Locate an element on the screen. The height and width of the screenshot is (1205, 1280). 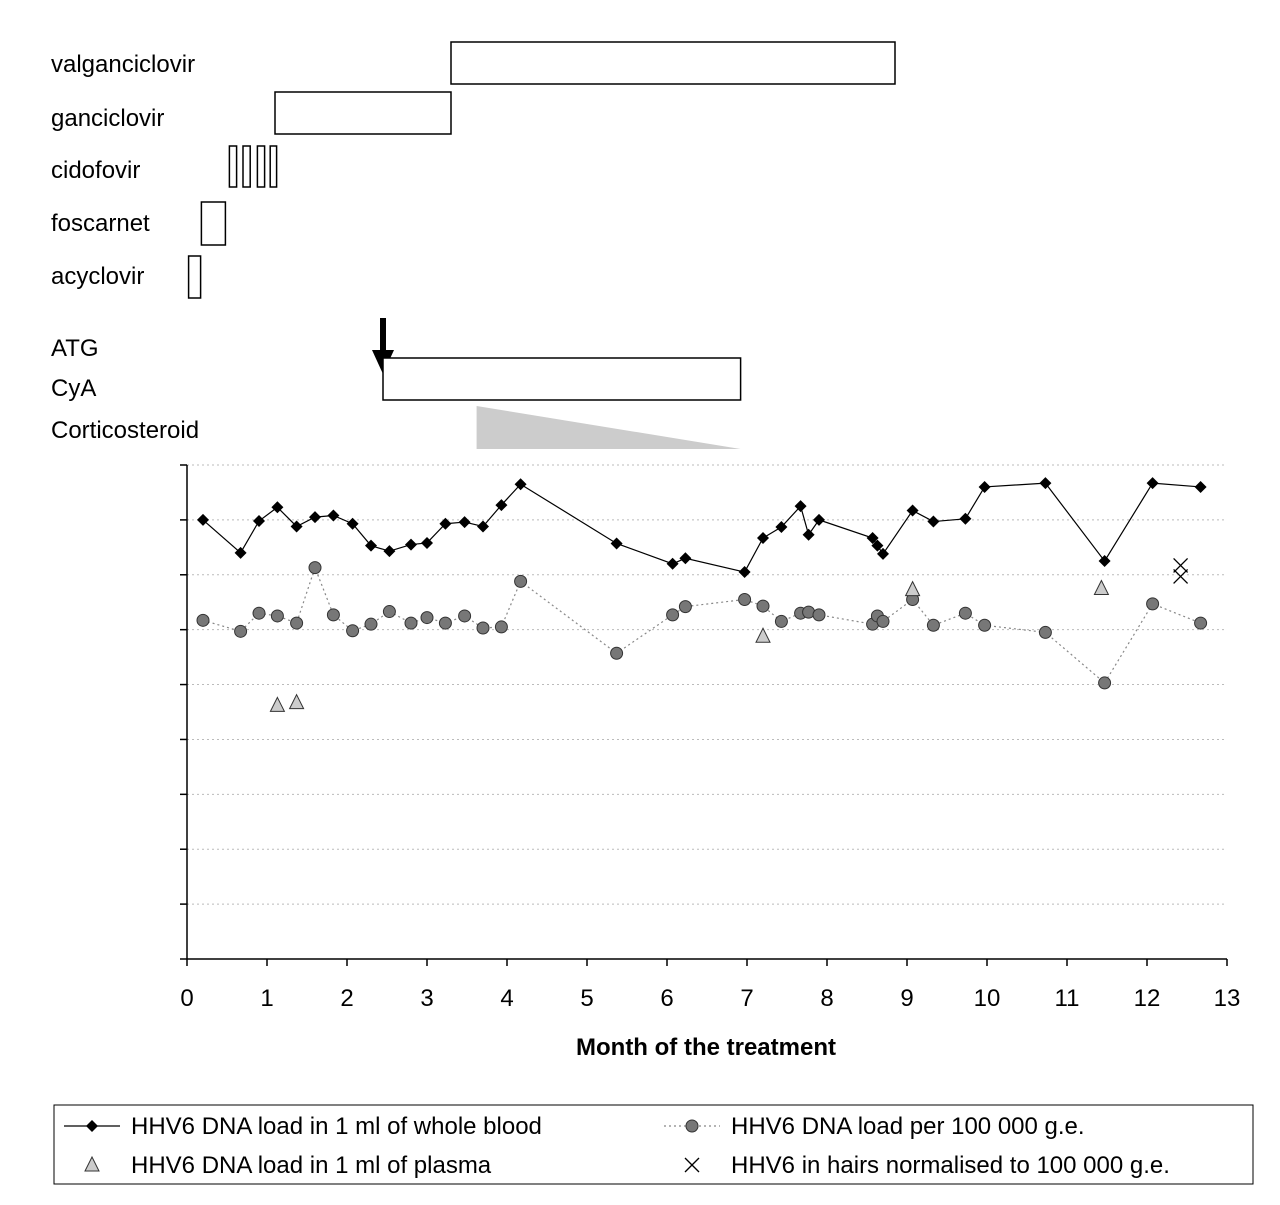
legend-marker-ge is located at coordinates (692, 1126).